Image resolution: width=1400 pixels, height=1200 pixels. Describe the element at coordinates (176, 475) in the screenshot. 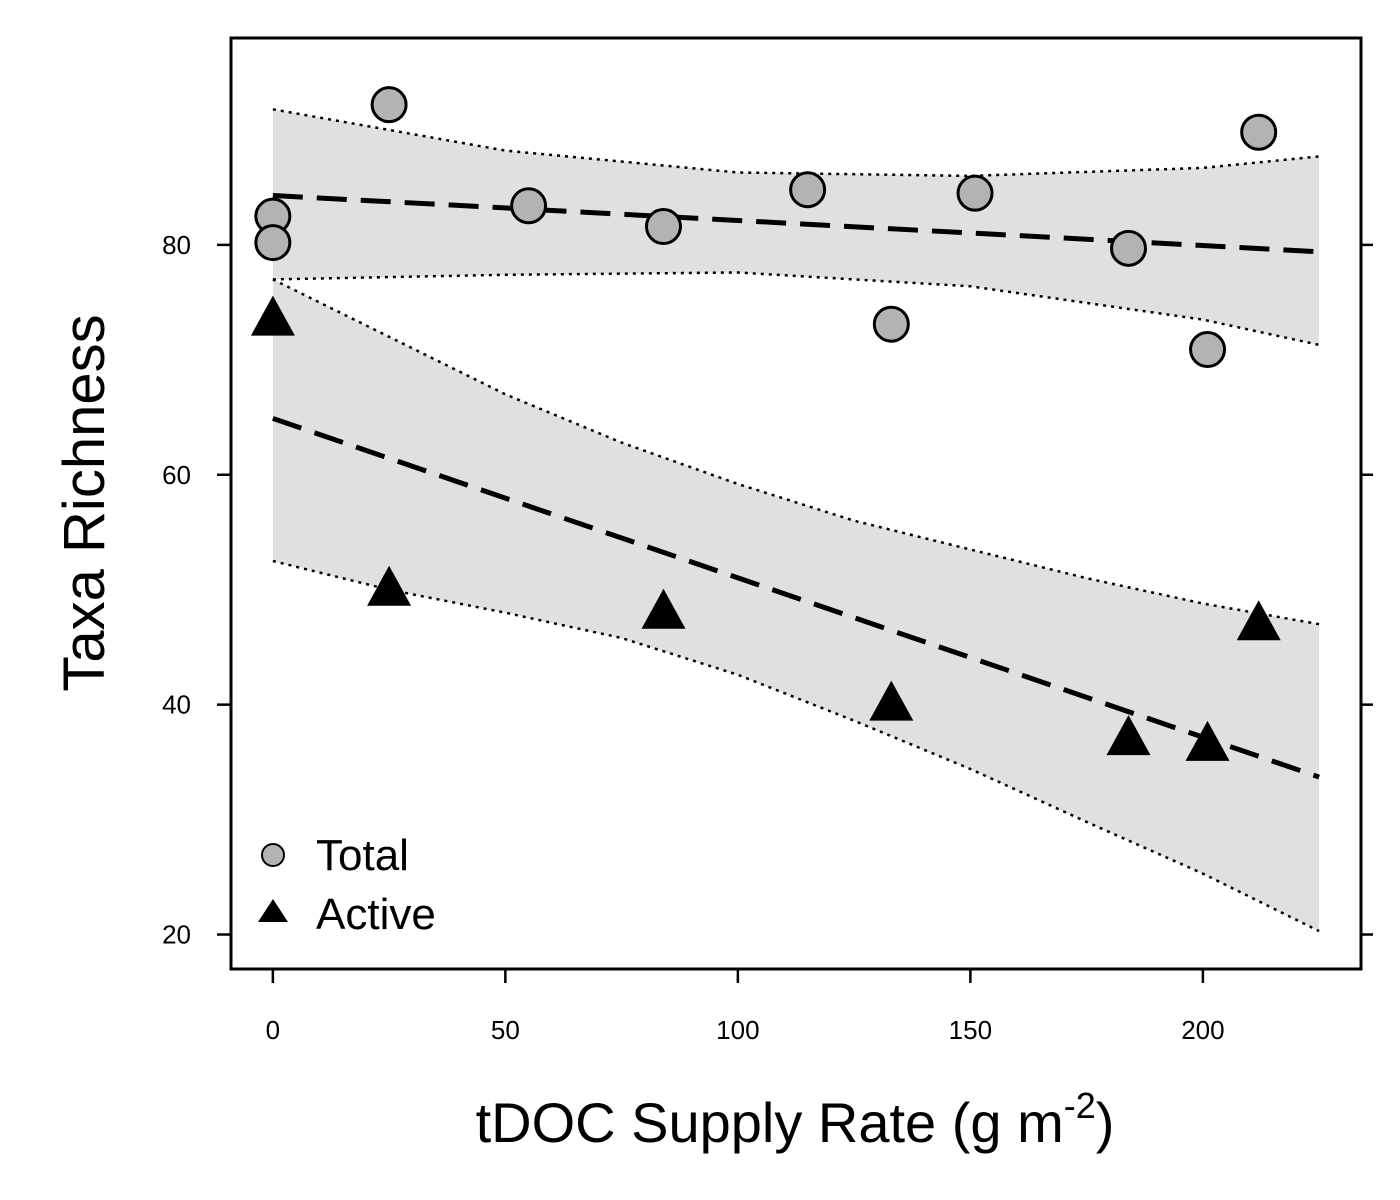

I see `y-tick-label: 60` at that location.